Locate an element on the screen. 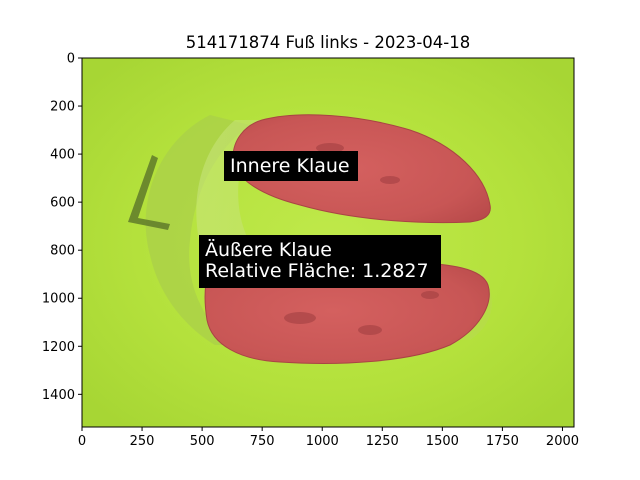 The image size is (640, 480). outer-label-box is located at coordinates (320, 261).